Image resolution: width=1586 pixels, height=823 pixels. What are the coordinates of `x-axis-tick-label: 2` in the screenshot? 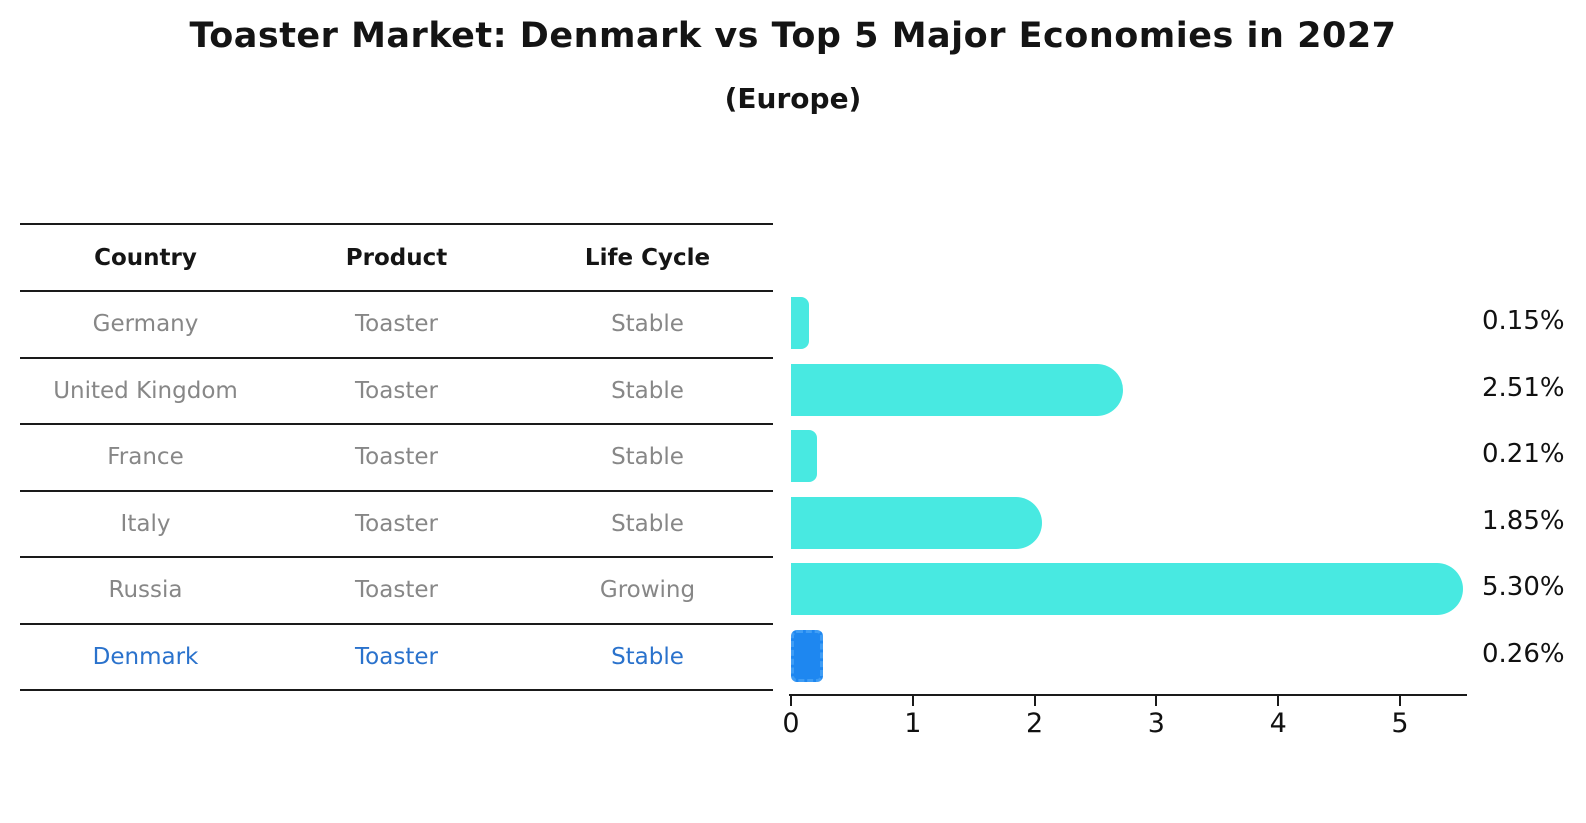 It's located at (1035, 723).